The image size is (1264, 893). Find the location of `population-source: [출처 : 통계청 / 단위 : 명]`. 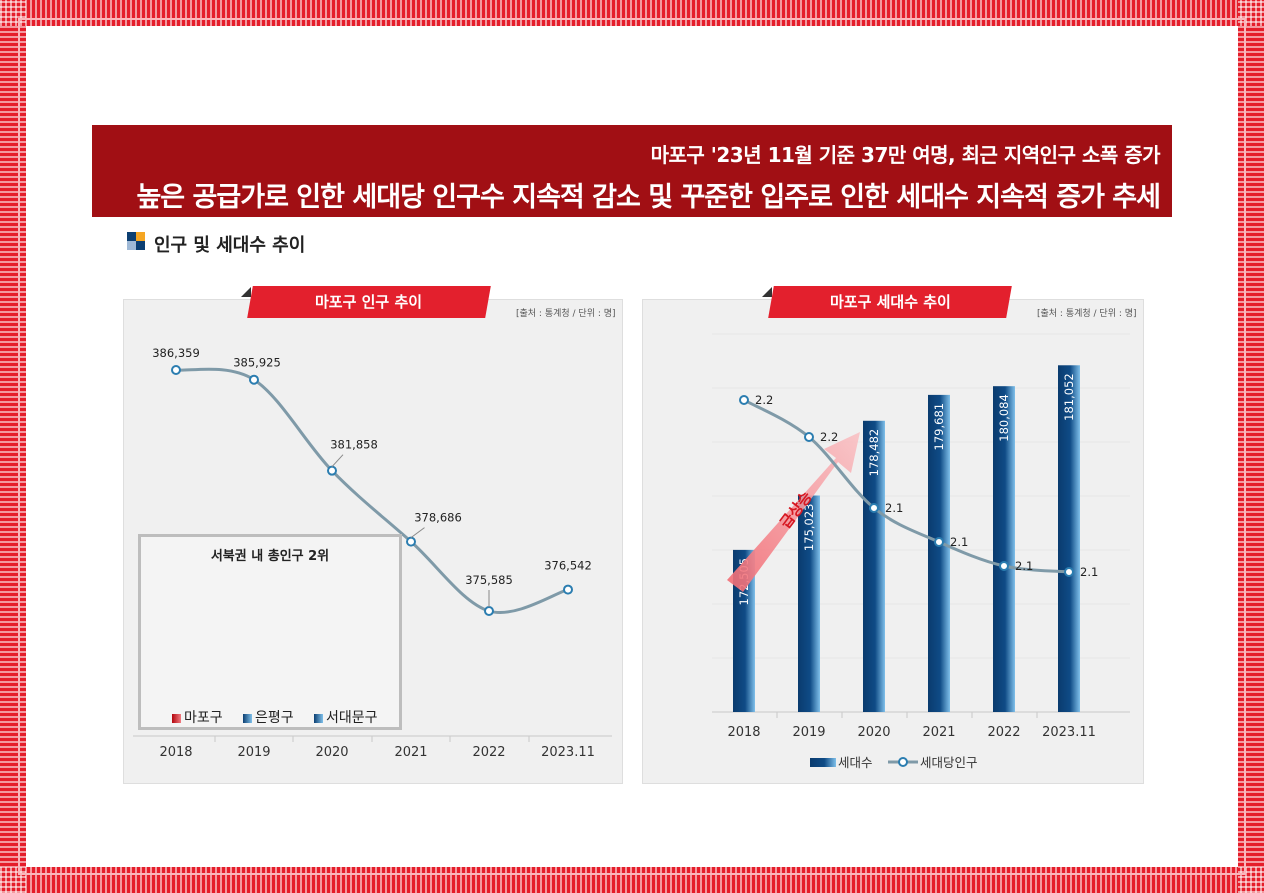

population-source: [출처 : 통계청 / 단위 : 명] is located at coordinates (566, 314).